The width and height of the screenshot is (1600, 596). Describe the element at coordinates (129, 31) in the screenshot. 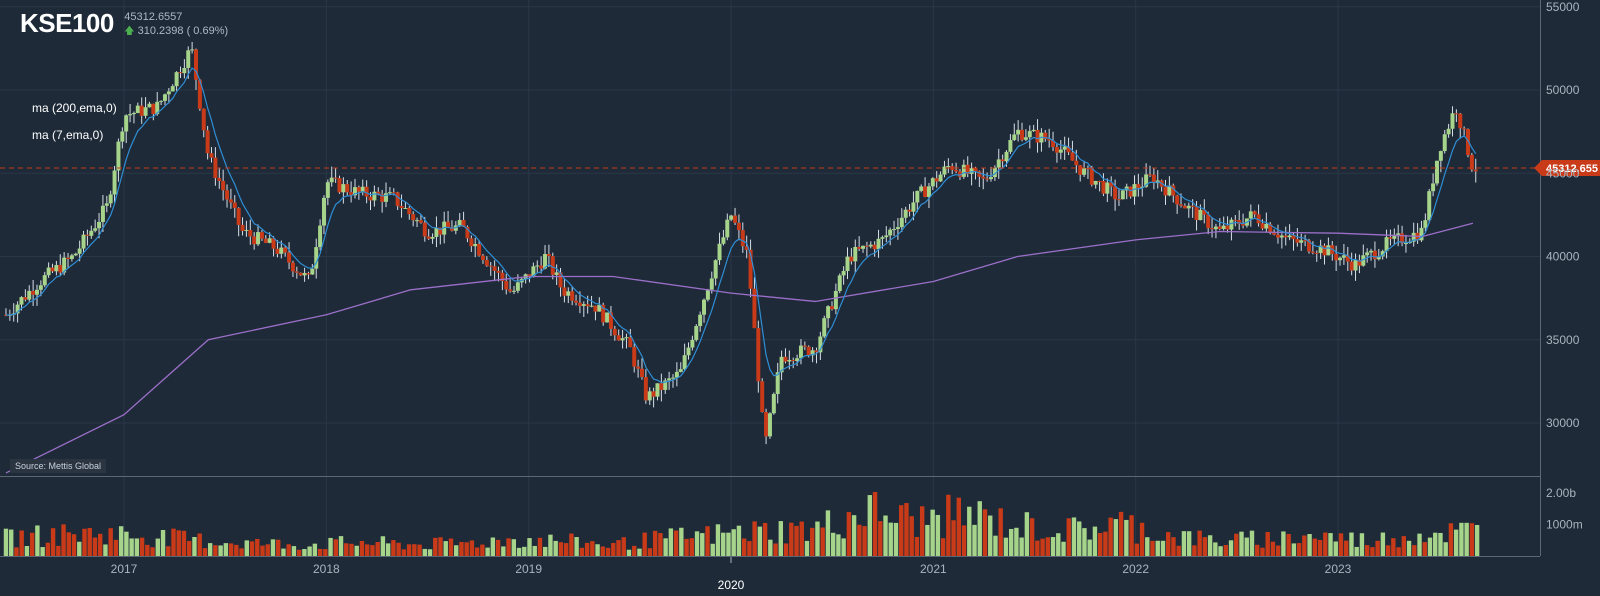

I see `up-arrow-icon: 🡅` at that location.